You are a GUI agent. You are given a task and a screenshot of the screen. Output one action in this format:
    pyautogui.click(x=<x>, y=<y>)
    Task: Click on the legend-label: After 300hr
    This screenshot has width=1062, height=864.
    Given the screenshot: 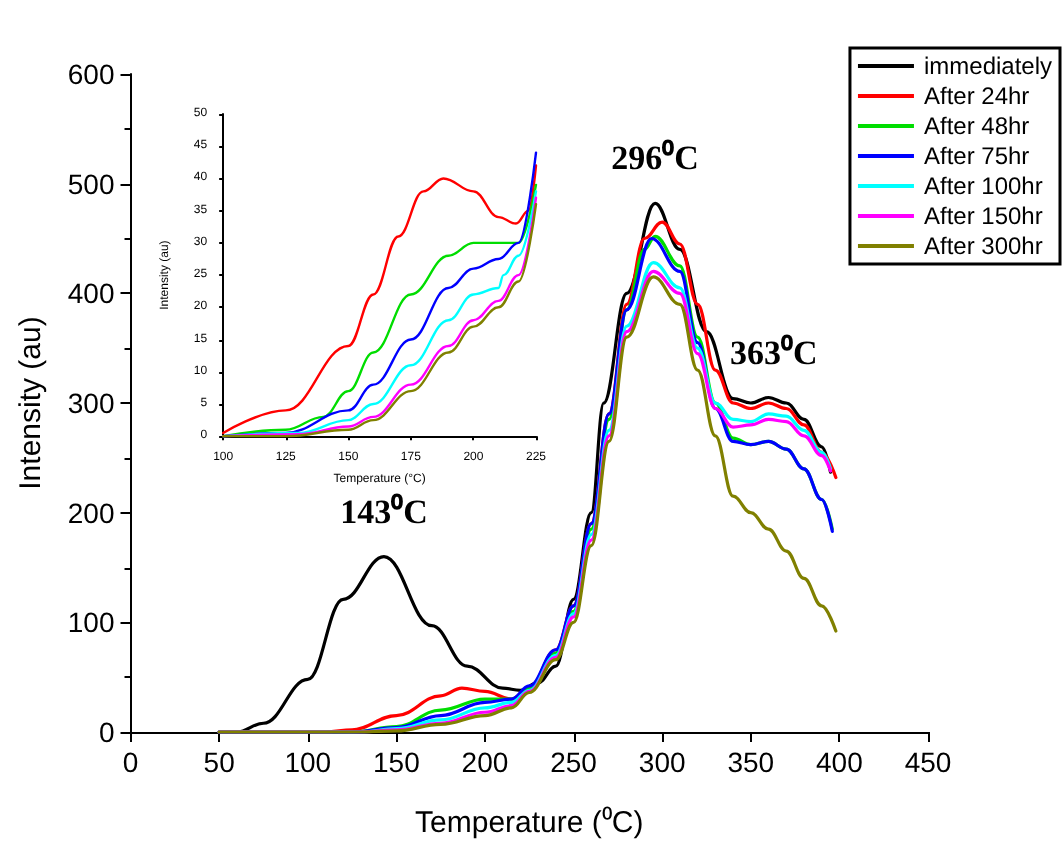 What is the action you would take?
    pyautogui.click(x=983, y=246)
    